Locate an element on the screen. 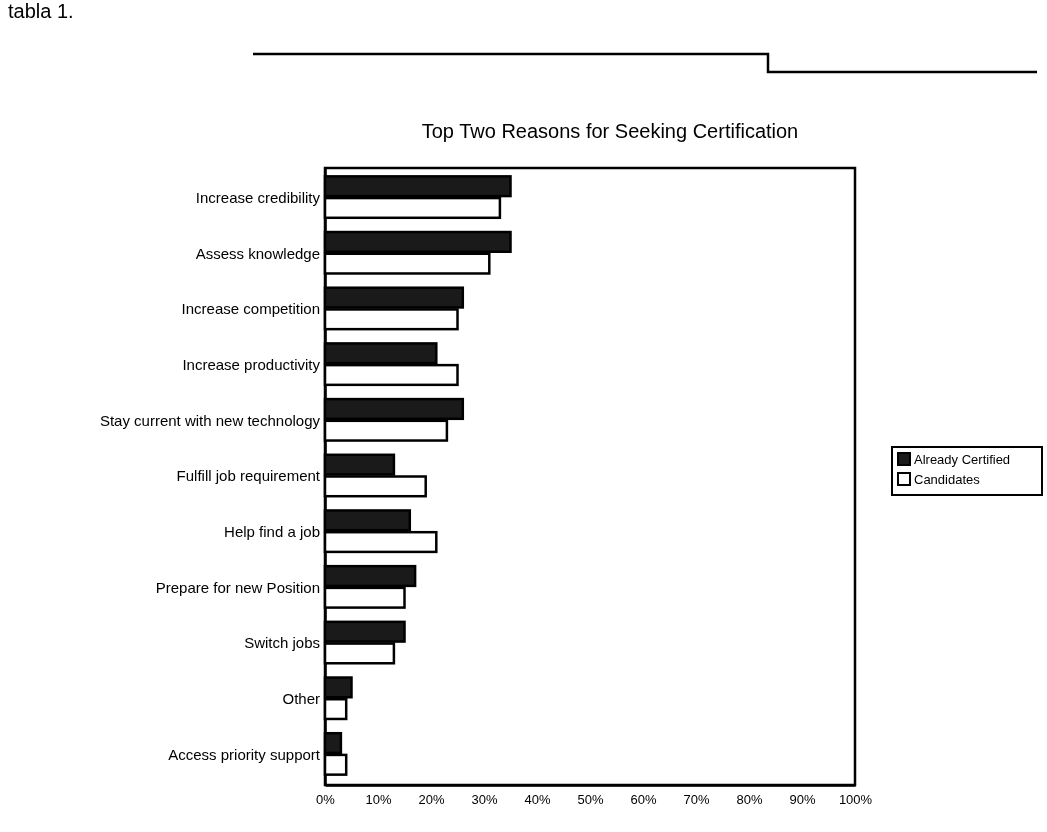 The image size is (1047, 832). legend-label: Candidates is located at coordinates (947, 479).